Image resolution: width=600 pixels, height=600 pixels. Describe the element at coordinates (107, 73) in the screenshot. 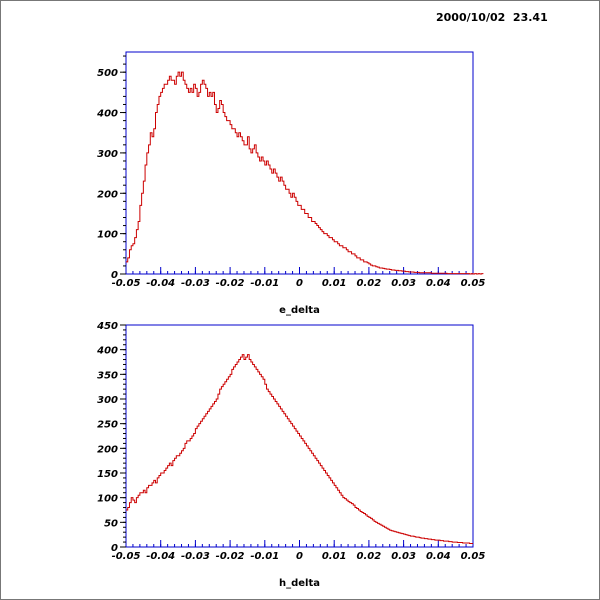

I see `y-tick-label: 500` at that location.